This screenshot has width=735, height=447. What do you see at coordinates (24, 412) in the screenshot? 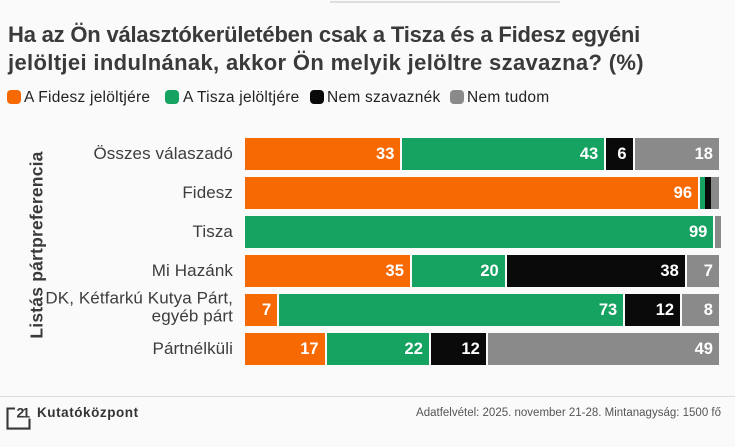
I see `svg-text: 21` at bounding box center [24, 412].